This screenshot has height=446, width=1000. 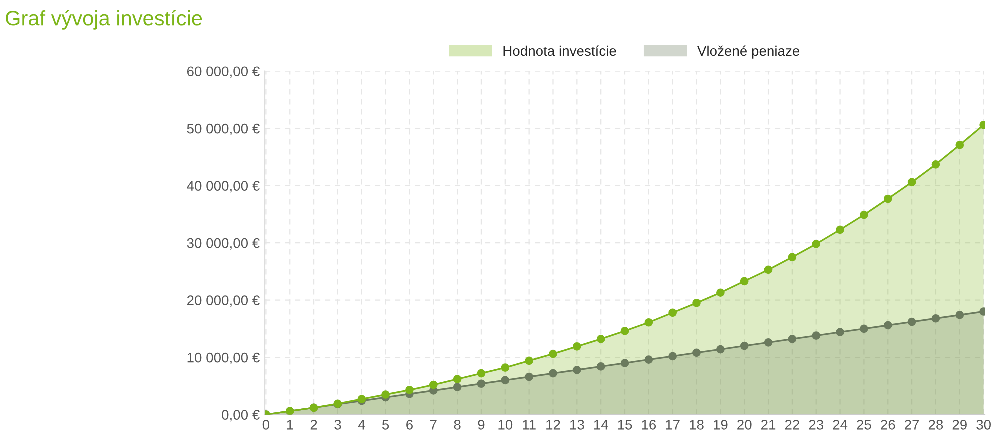 What do you see at coordinates (457, 425) in the screenshot?
I see `x-tick-label: 8` at bounding box center [457, 425].